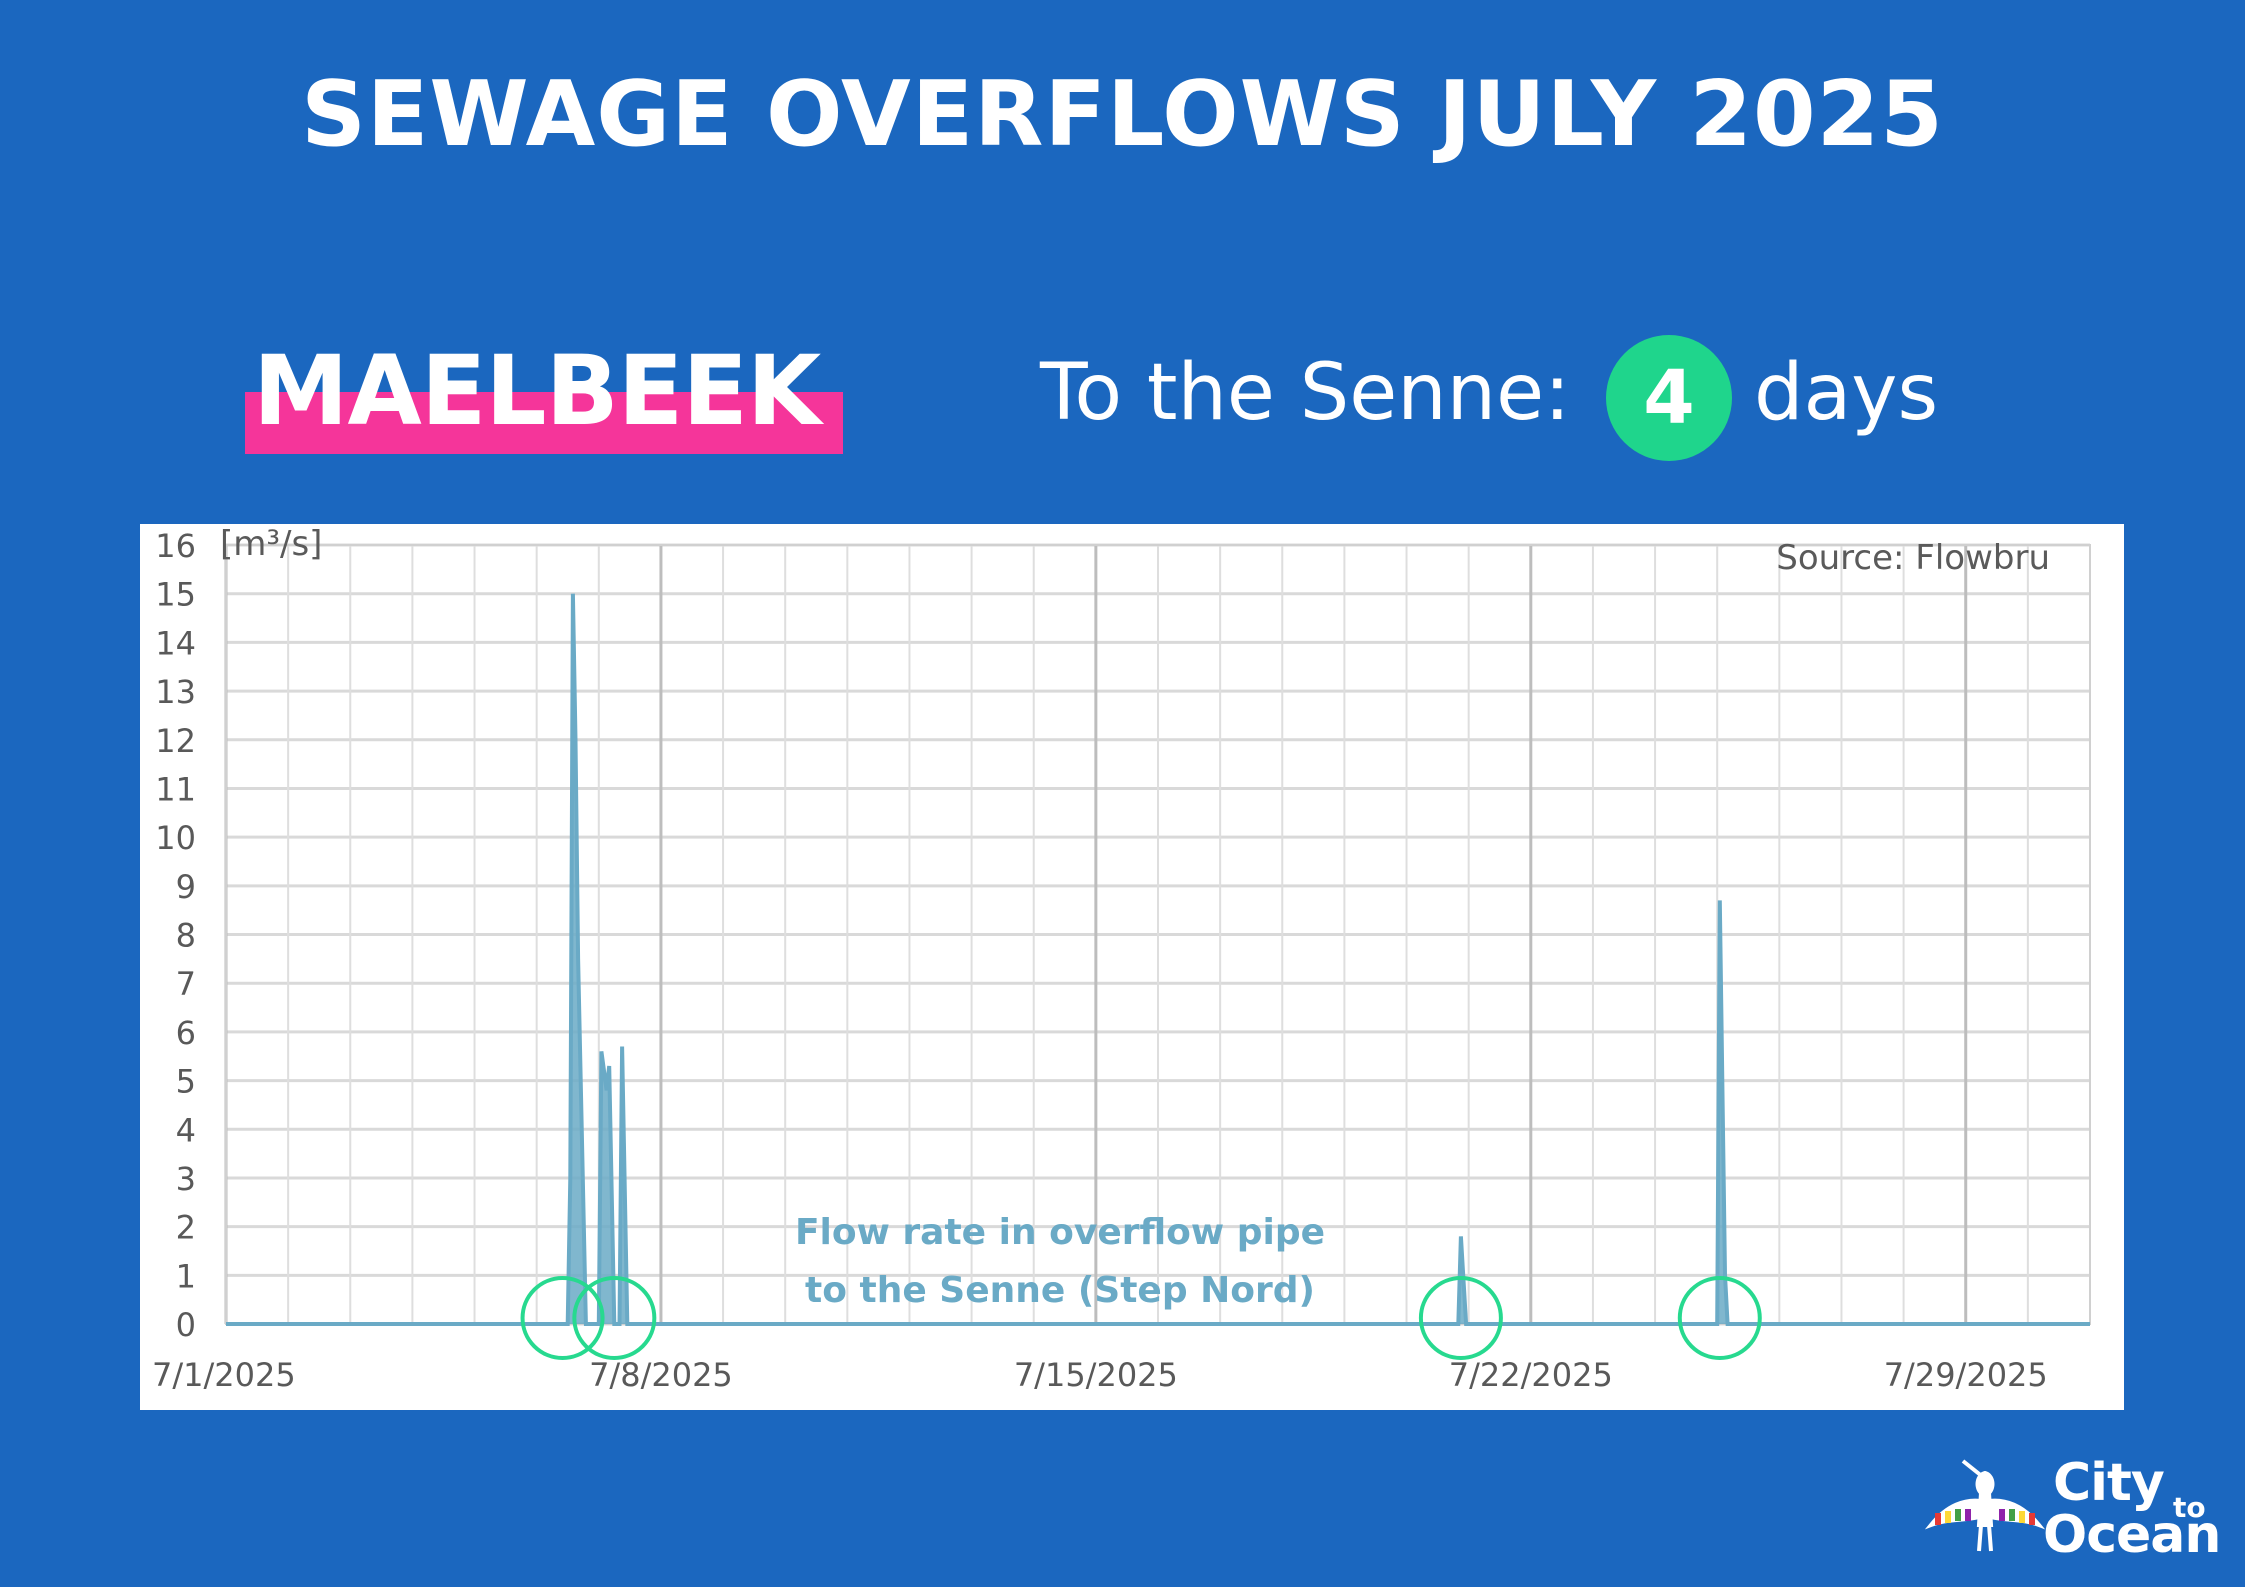  Describe the element at coordinates (1531, 1375) in the screenshot. I see `x-tick-label: 7/22/2025` at that location.